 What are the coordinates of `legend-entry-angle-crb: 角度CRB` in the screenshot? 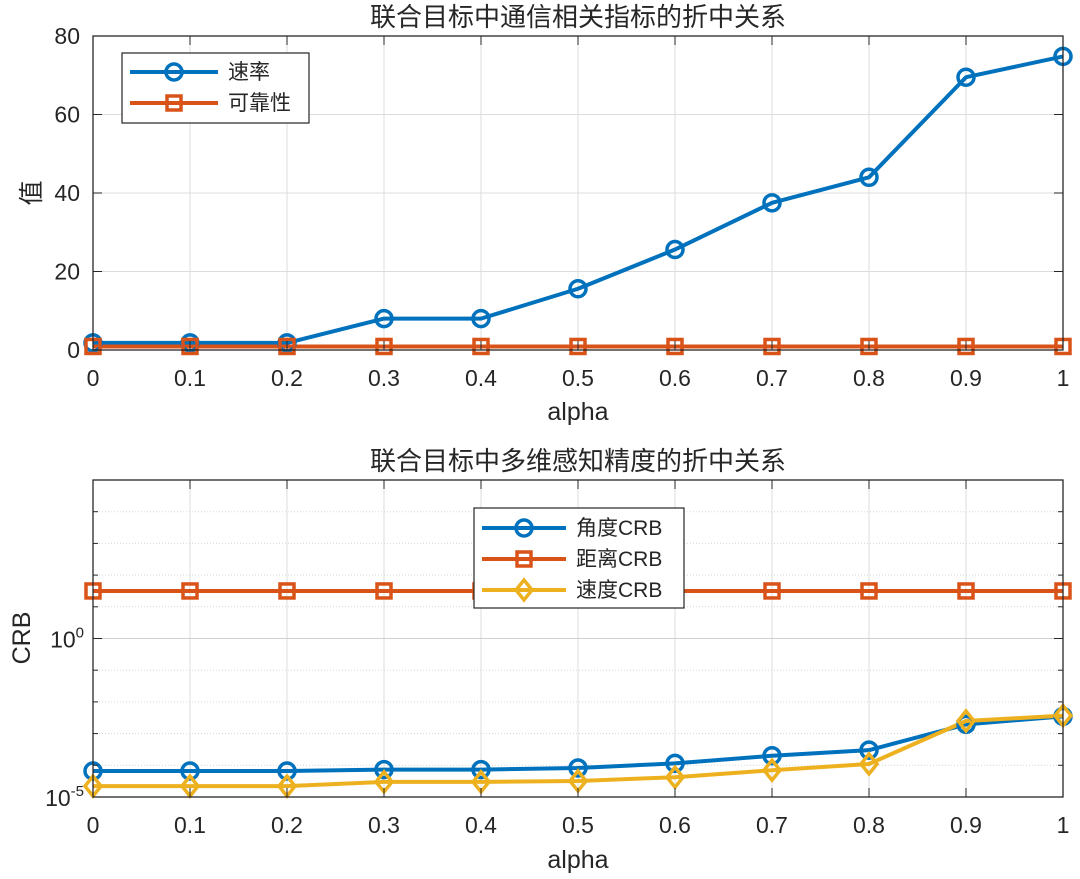 It's located at (572, 528).